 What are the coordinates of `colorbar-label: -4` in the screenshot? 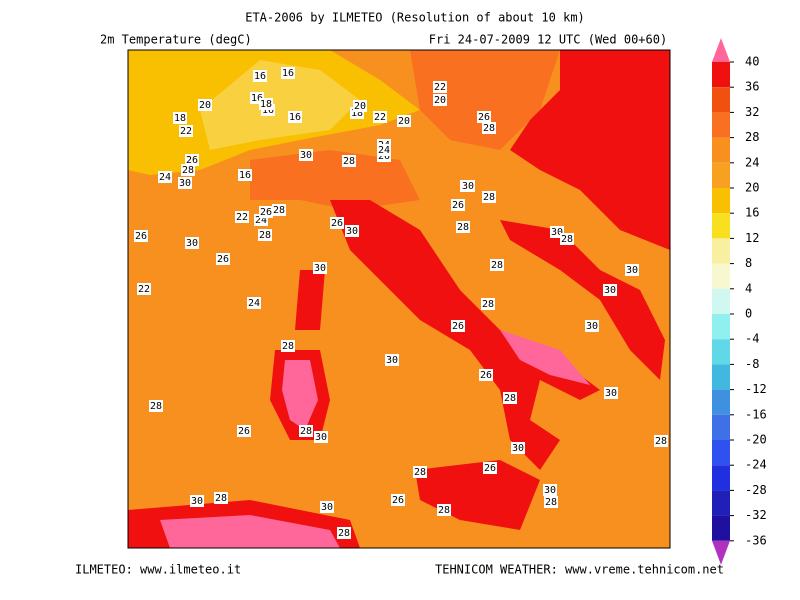 It's located at (752, 339).